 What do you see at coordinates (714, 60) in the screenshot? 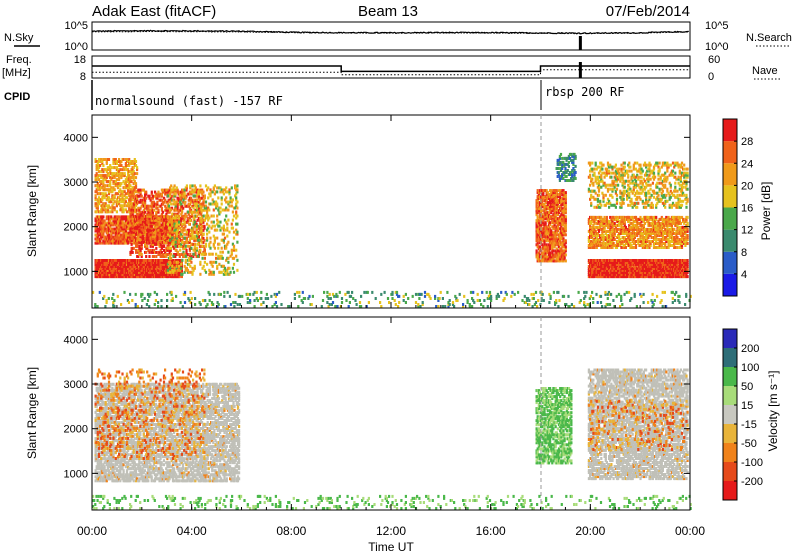
I see `nave-tick-top: 60` at bounding box center [714, 60].